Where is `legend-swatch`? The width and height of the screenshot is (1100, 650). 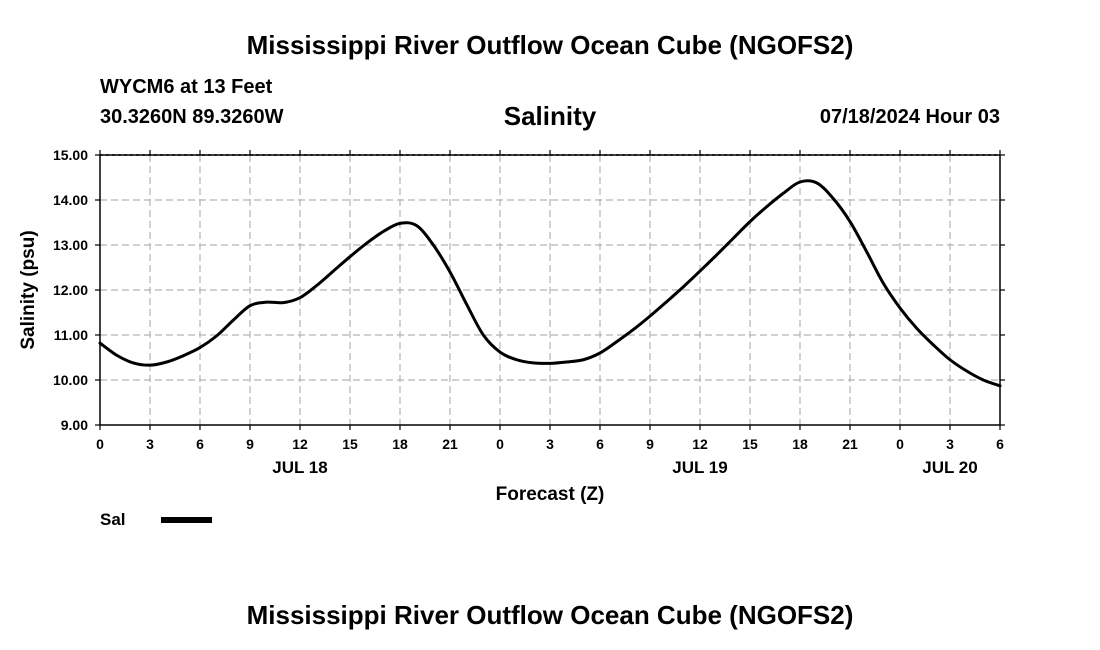 legend-swatch is located at coordinates (186, 520).